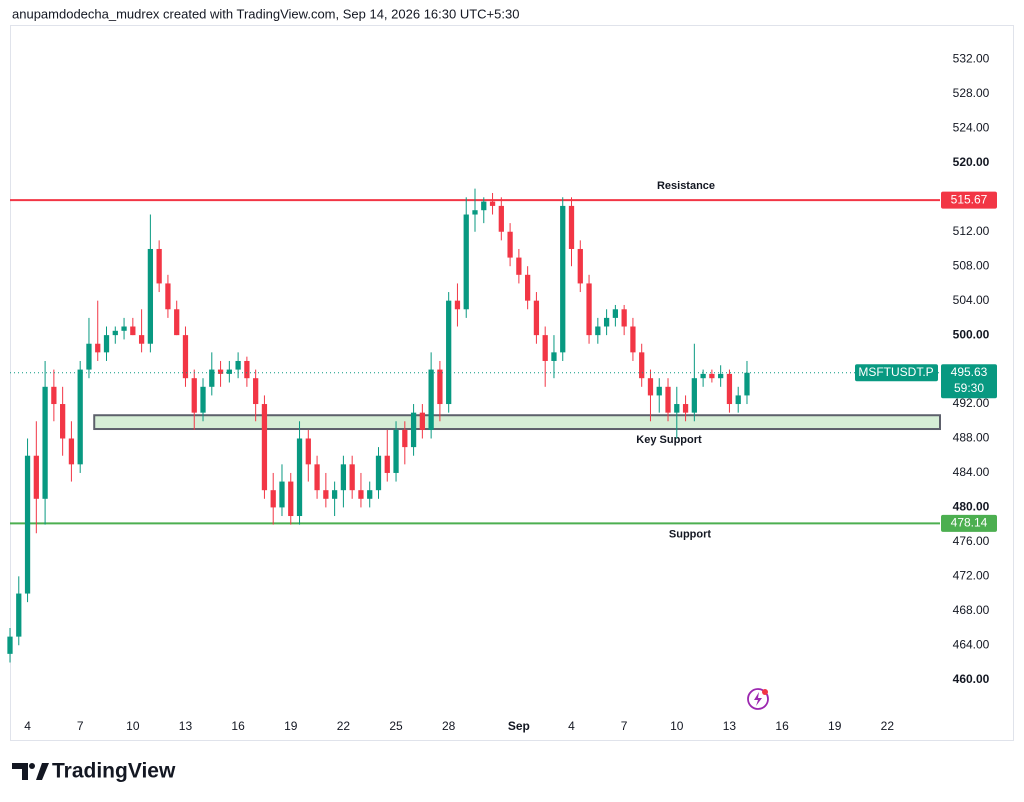 The width and height of the screenshot is (1024, 802). Describe the element at coordinates (624, 726) in the screenshot. I see `x-tick-label: 7` at that location.